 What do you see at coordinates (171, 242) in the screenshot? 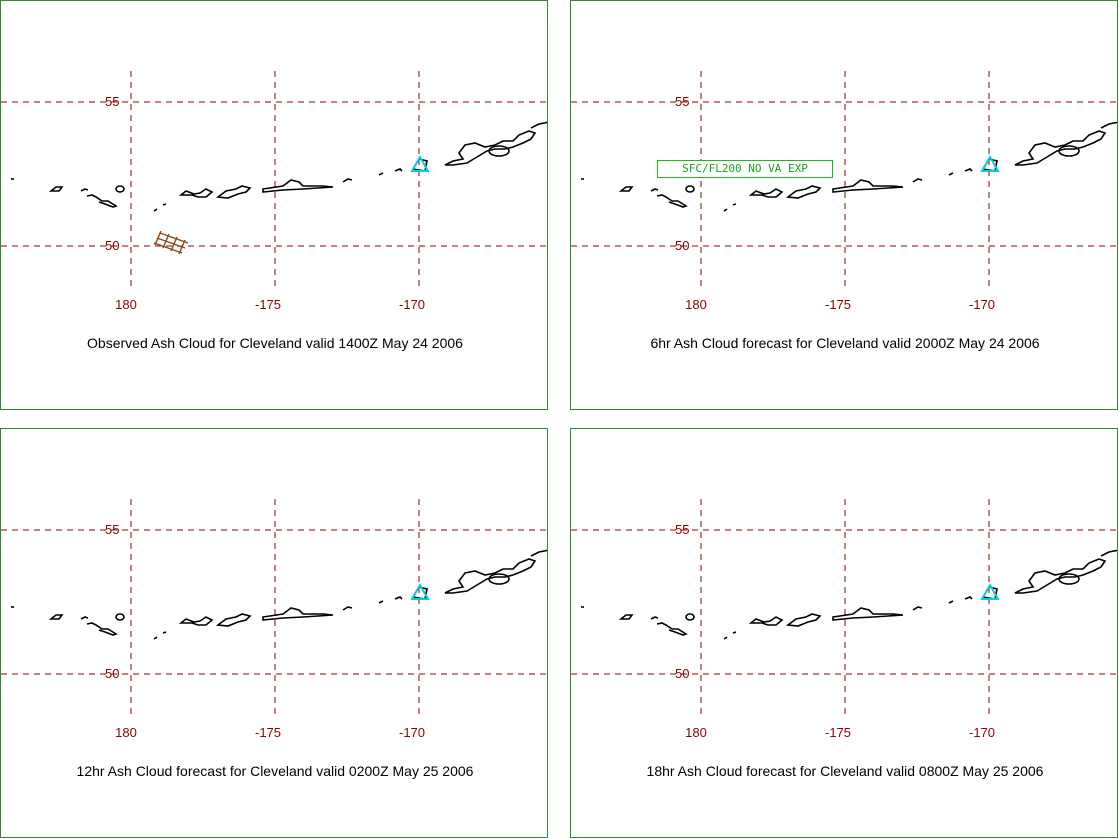
I see `ash-cloud-area` at bounding box center [171, 242].